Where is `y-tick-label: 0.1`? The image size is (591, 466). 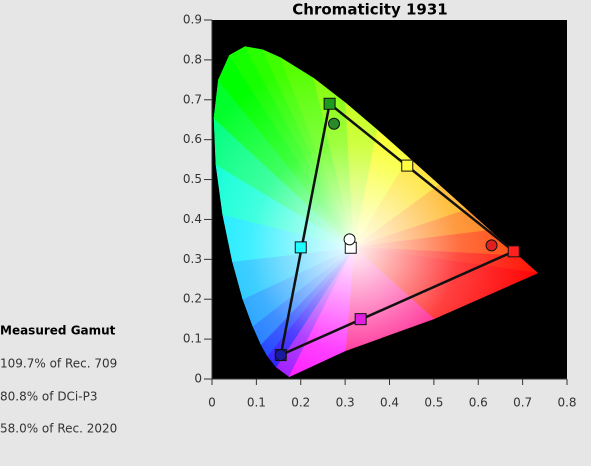 y-tick-label: 0.1 is located at coordinates (192, 339).